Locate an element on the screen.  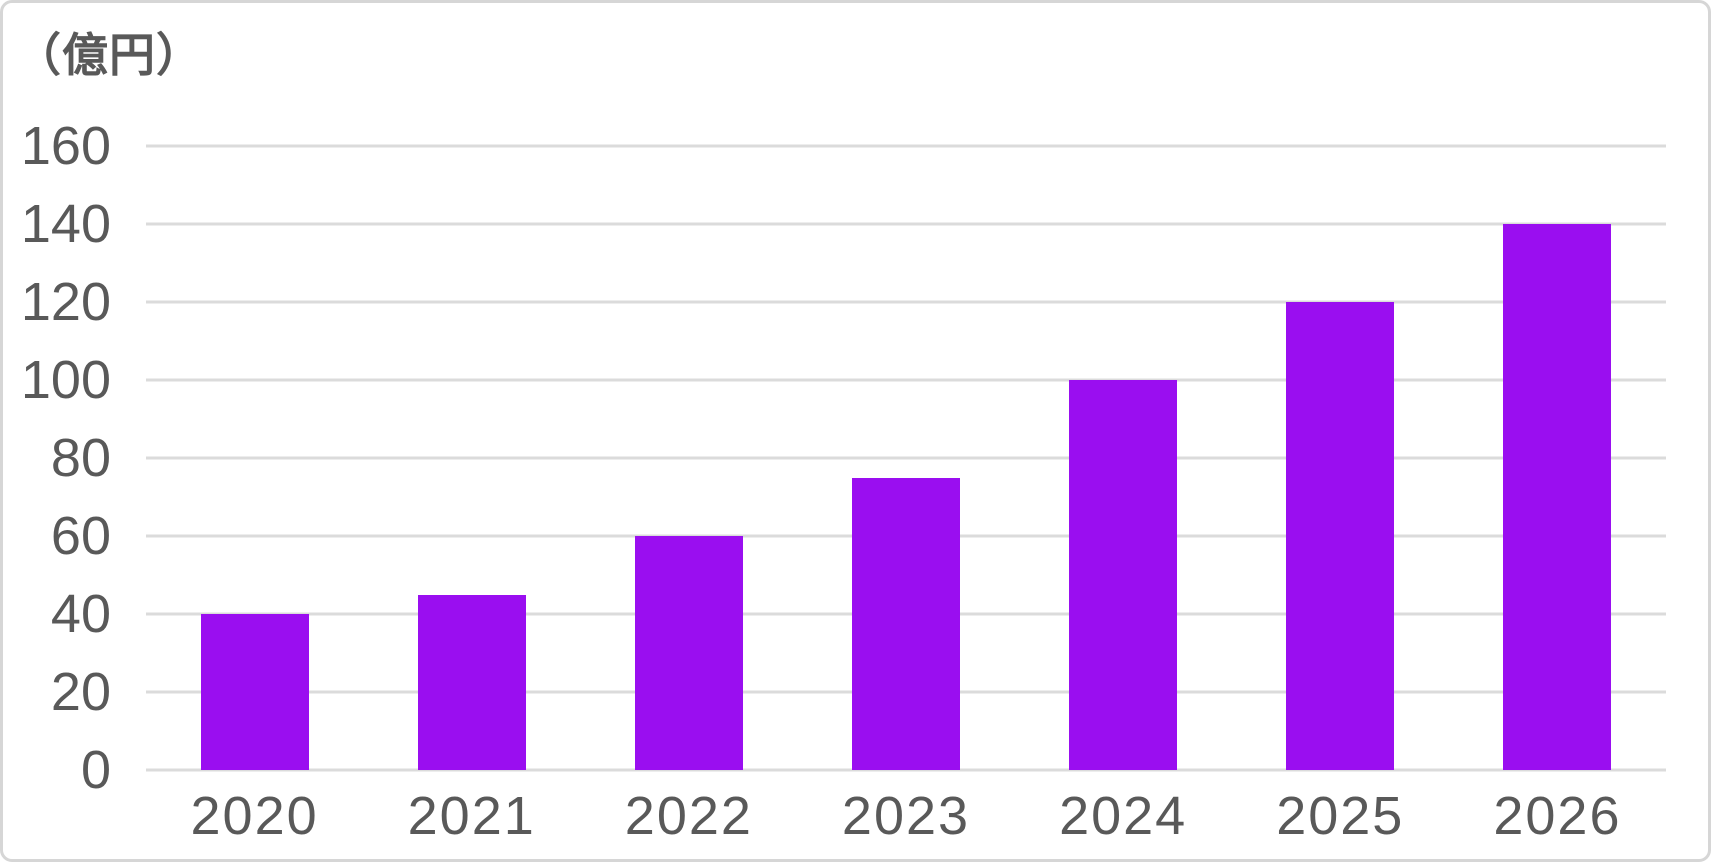
y-tick-label-0: 0 is located at coordinates (95, 770).